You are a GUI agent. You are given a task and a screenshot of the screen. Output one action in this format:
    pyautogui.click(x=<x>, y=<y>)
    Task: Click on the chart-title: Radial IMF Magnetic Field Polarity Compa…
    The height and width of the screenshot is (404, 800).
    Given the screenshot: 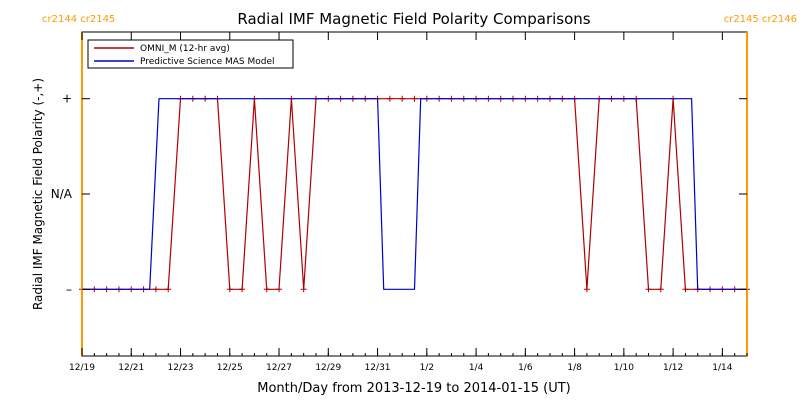 What is the action you would take?
    pyautogui.click(x=413, y=19)
    